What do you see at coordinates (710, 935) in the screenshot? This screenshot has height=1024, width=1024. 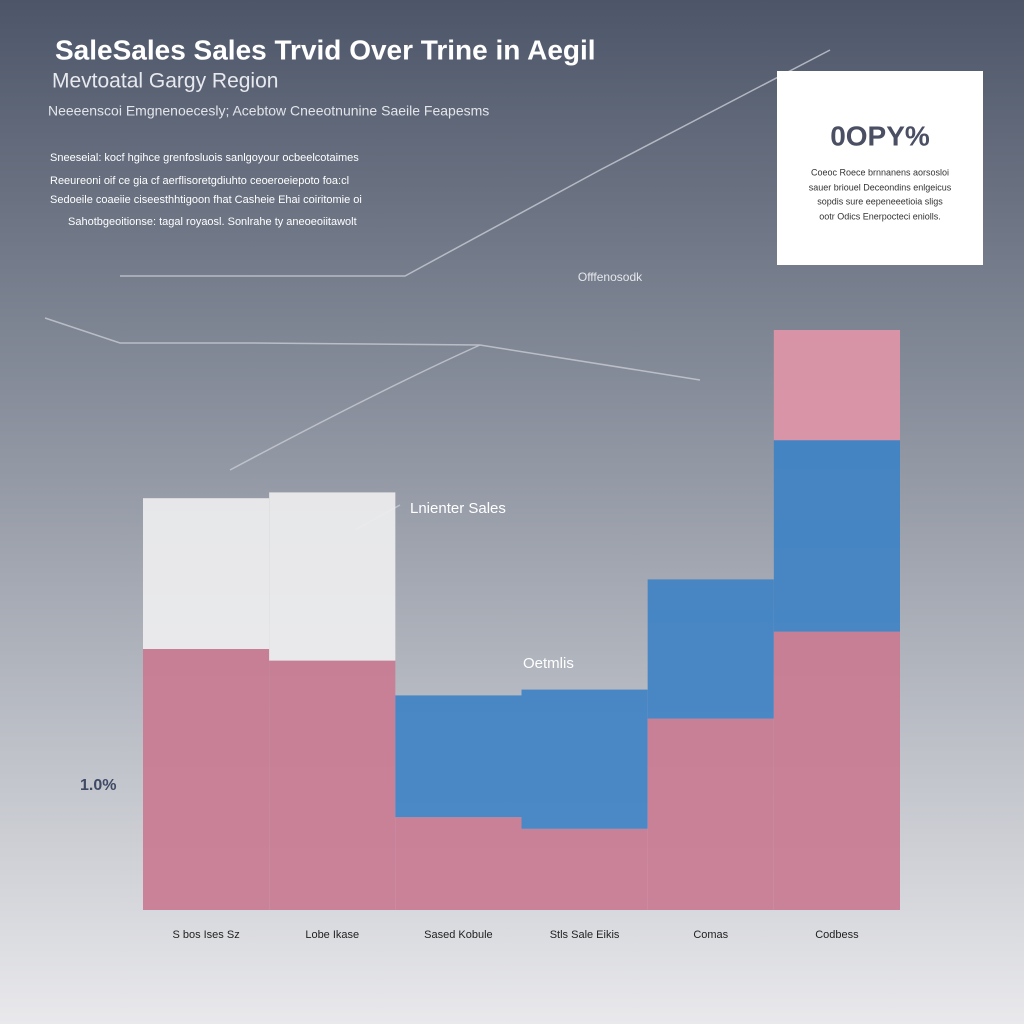 I see `x-tick-label: Comas` at bounding box center [710, 935].